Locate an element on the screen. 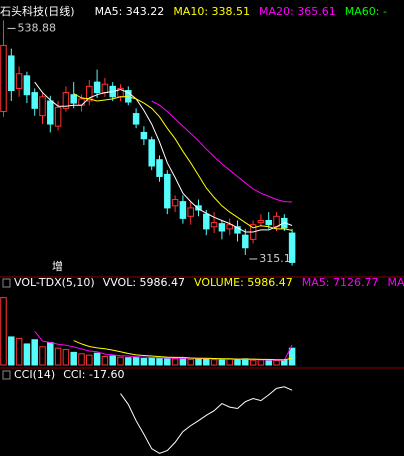  panel-title: CCI(14) is located at coordinates (34, 374).